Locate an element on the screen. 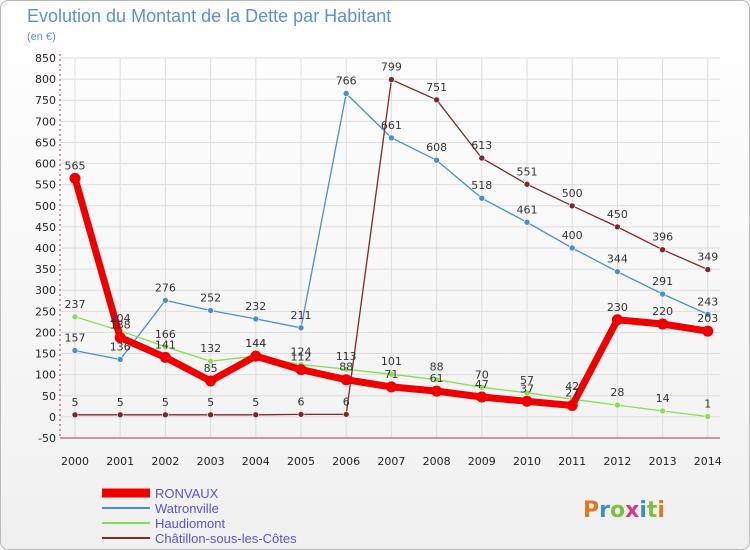  data-label-watronville: 766 is located at coordinates (346, 80).